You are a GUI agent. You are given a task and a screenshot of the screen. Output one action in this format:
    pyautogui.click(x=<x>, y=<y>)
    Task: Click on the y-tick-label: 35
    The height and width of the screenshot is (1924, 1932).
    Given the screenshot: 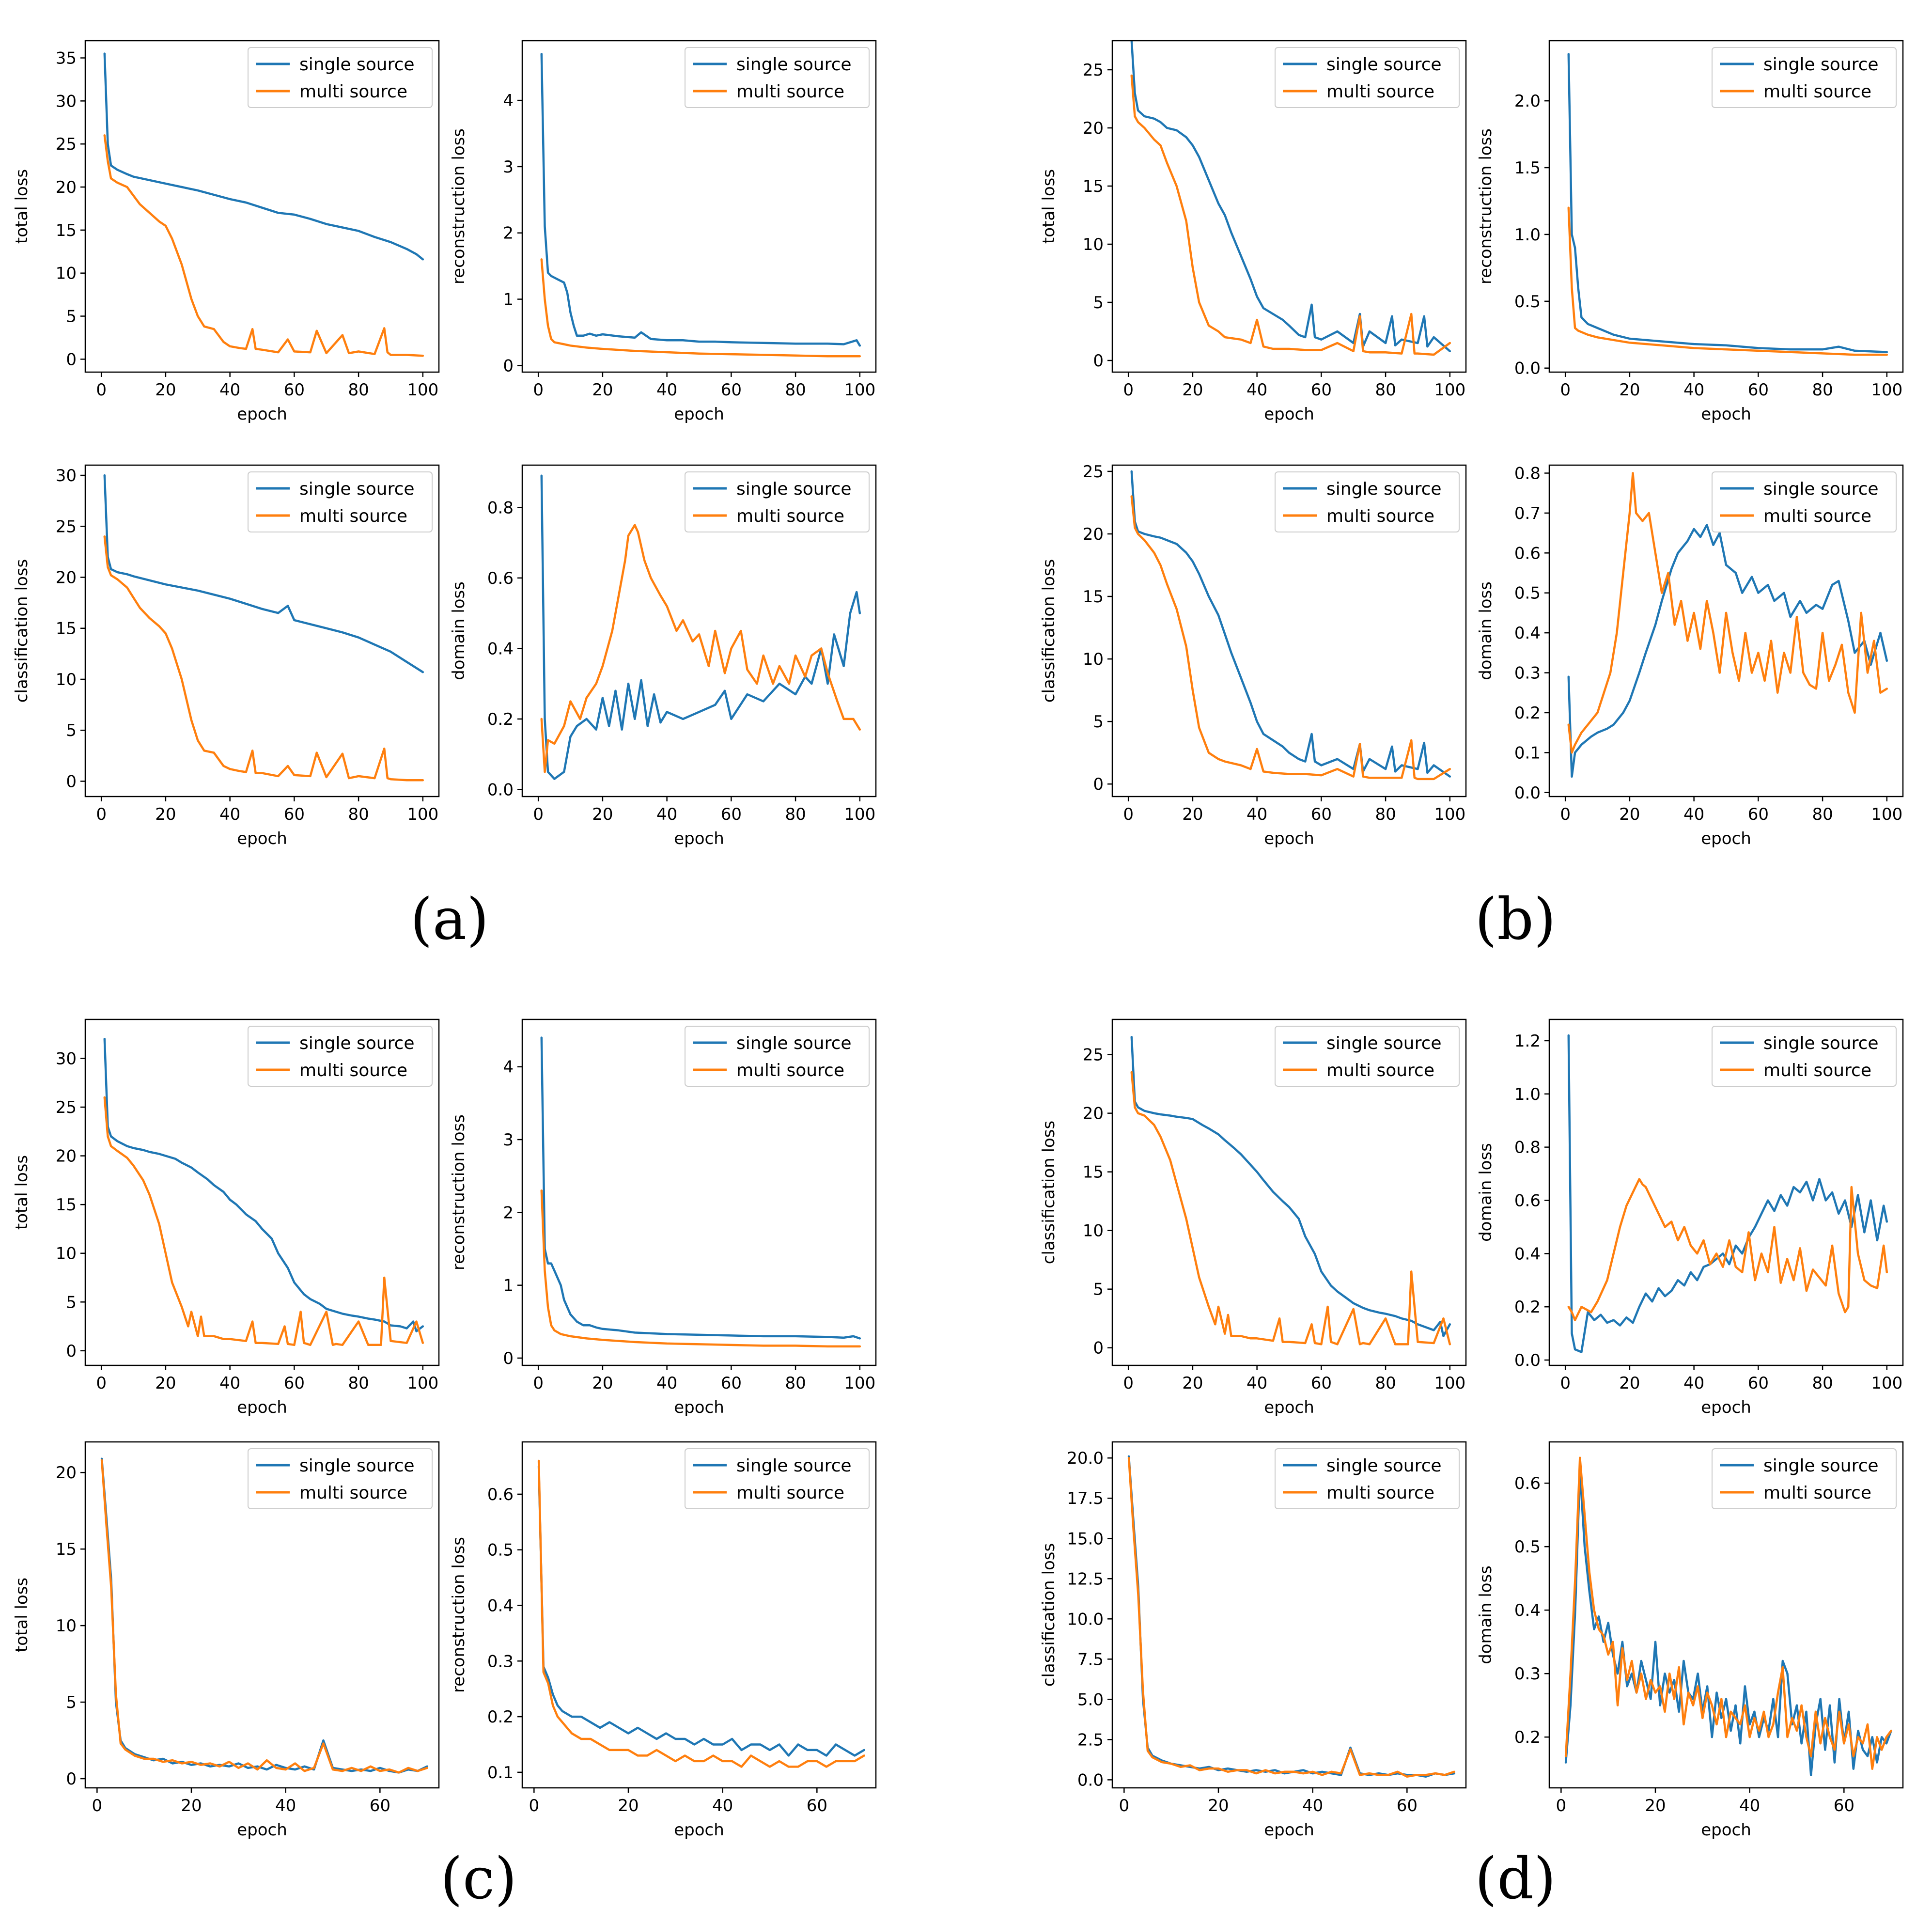 What is the action you would take?
    pyautogui.click(x=66, y=58)
    